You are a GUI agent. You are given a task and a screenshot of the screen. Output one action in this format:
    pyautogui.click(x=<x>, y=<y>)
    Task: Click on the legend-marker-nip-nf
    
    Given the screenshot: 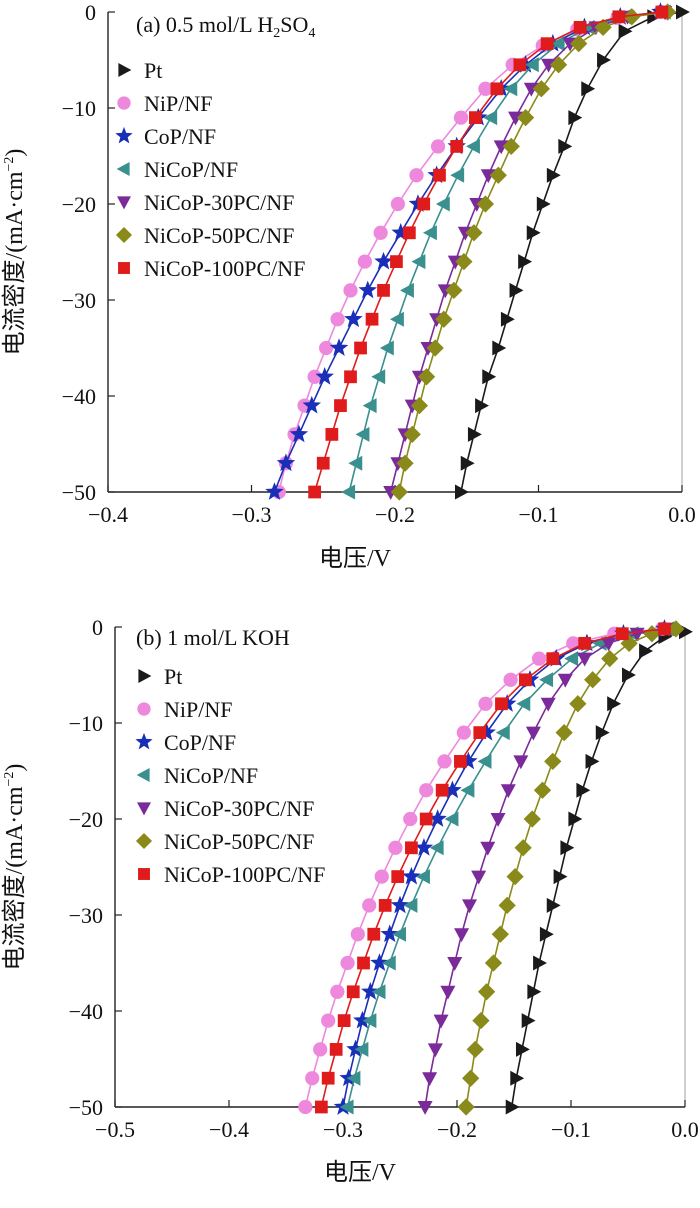 What is the action you would take?
    pyautogui.click(x=144, y=709)
    